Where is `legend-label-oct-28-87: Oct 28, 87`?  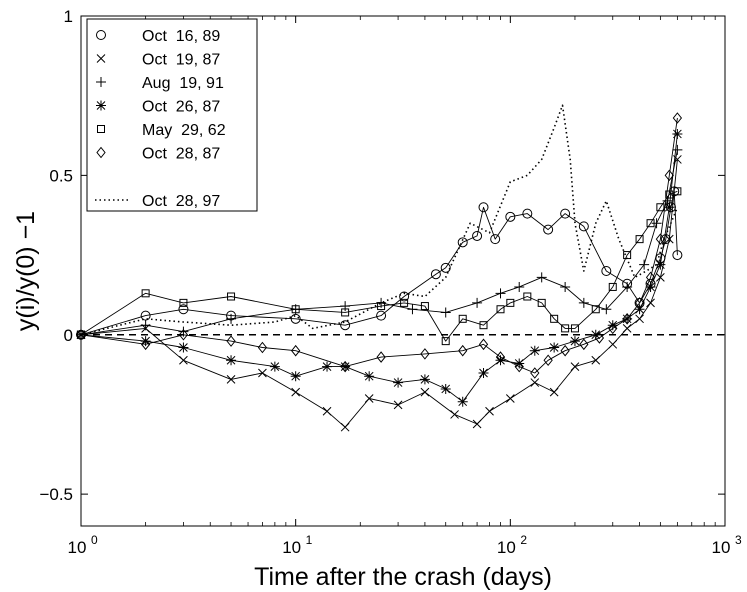 legend-label-oct-28-87: Oct 28, 87 is located at coordinates (181, 154).